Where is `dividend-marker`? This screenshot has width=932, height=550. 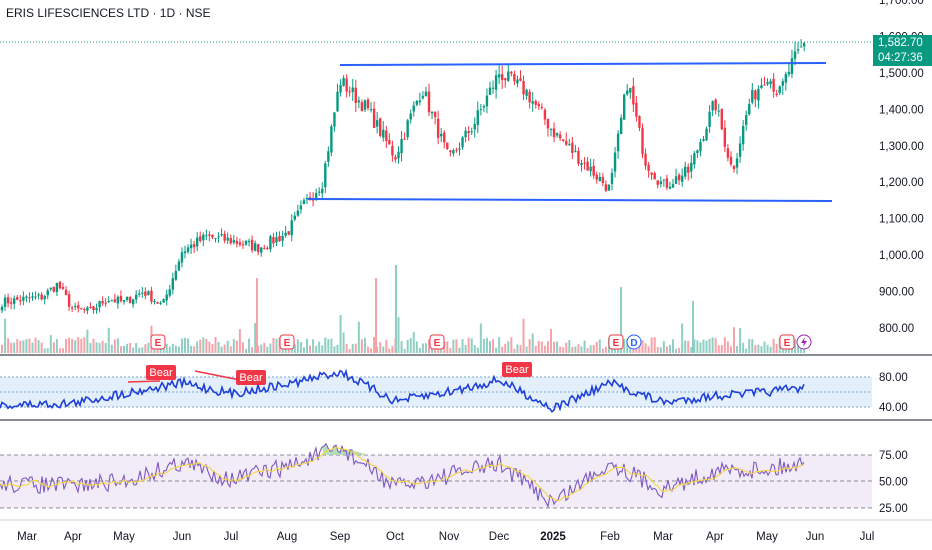
dividend-marker is located at coordinates (634, 342).